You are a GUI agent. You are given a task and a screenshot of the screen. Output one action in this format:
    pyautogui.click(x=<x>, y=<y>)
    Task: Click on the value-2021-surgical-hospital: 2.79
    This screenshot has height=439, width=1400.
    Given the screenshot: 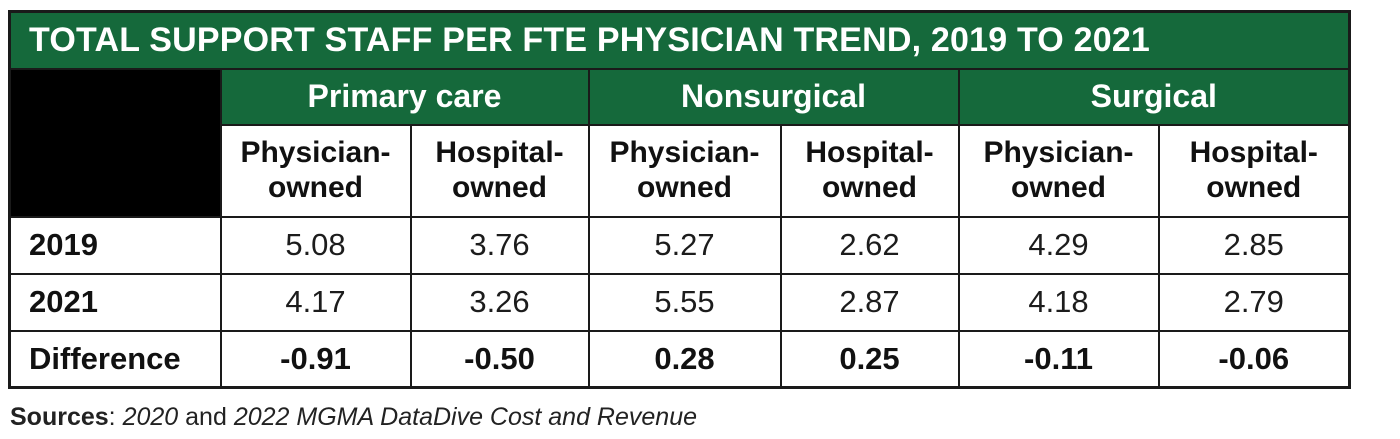 What is the action you would take?
    pyautogui.click(x=1254, y=302)
    